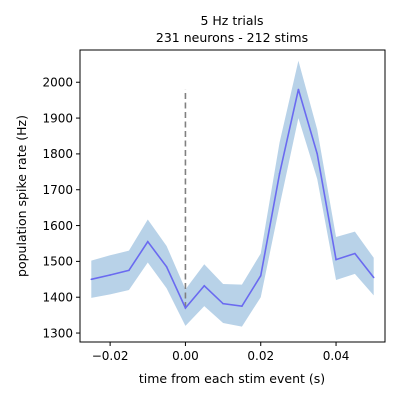  I want to click on y-tick-label: 1300, so click(57, 333).